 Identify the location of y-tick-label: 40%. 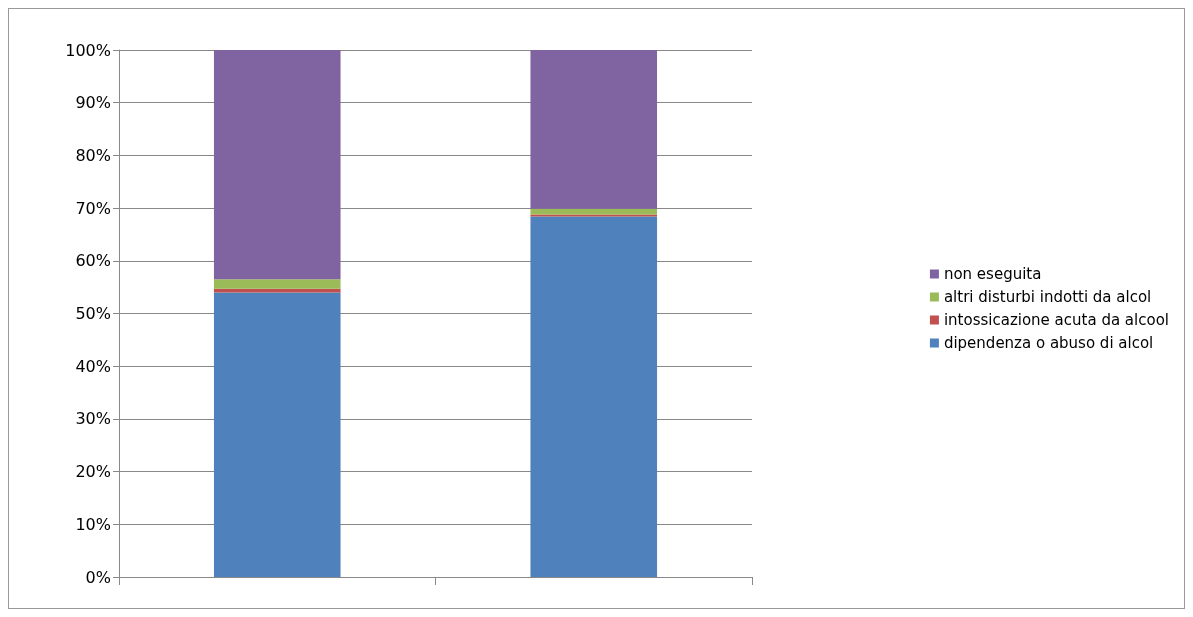
(93, 366).